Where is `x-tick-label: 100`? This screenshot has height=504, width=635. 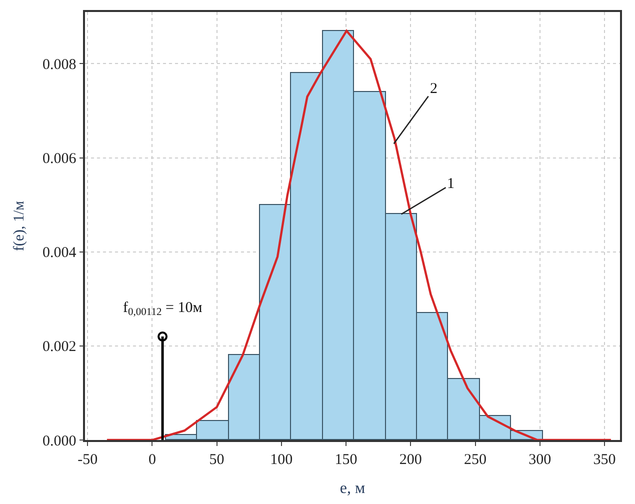 x-tick-label: 100 is located at coordinates (281, 460).